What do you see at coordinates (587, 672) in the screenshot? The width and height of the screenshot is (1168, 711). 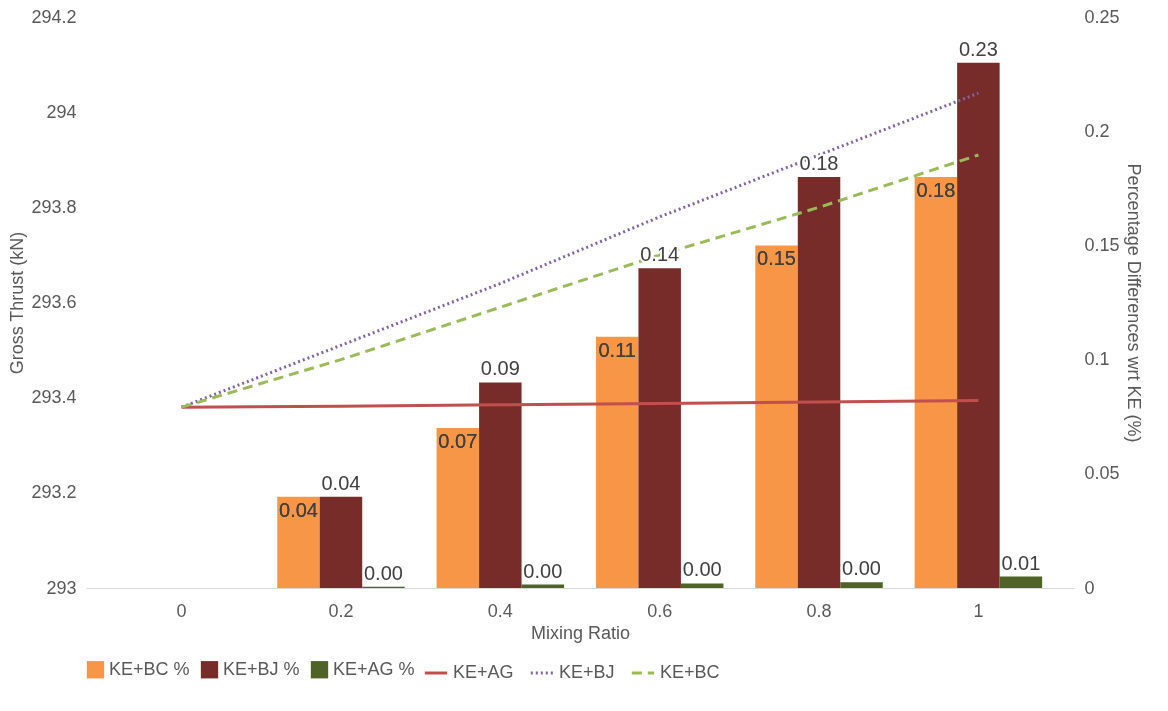 I see `legend-label: KE+BJ` at bounding box center [587, 672].